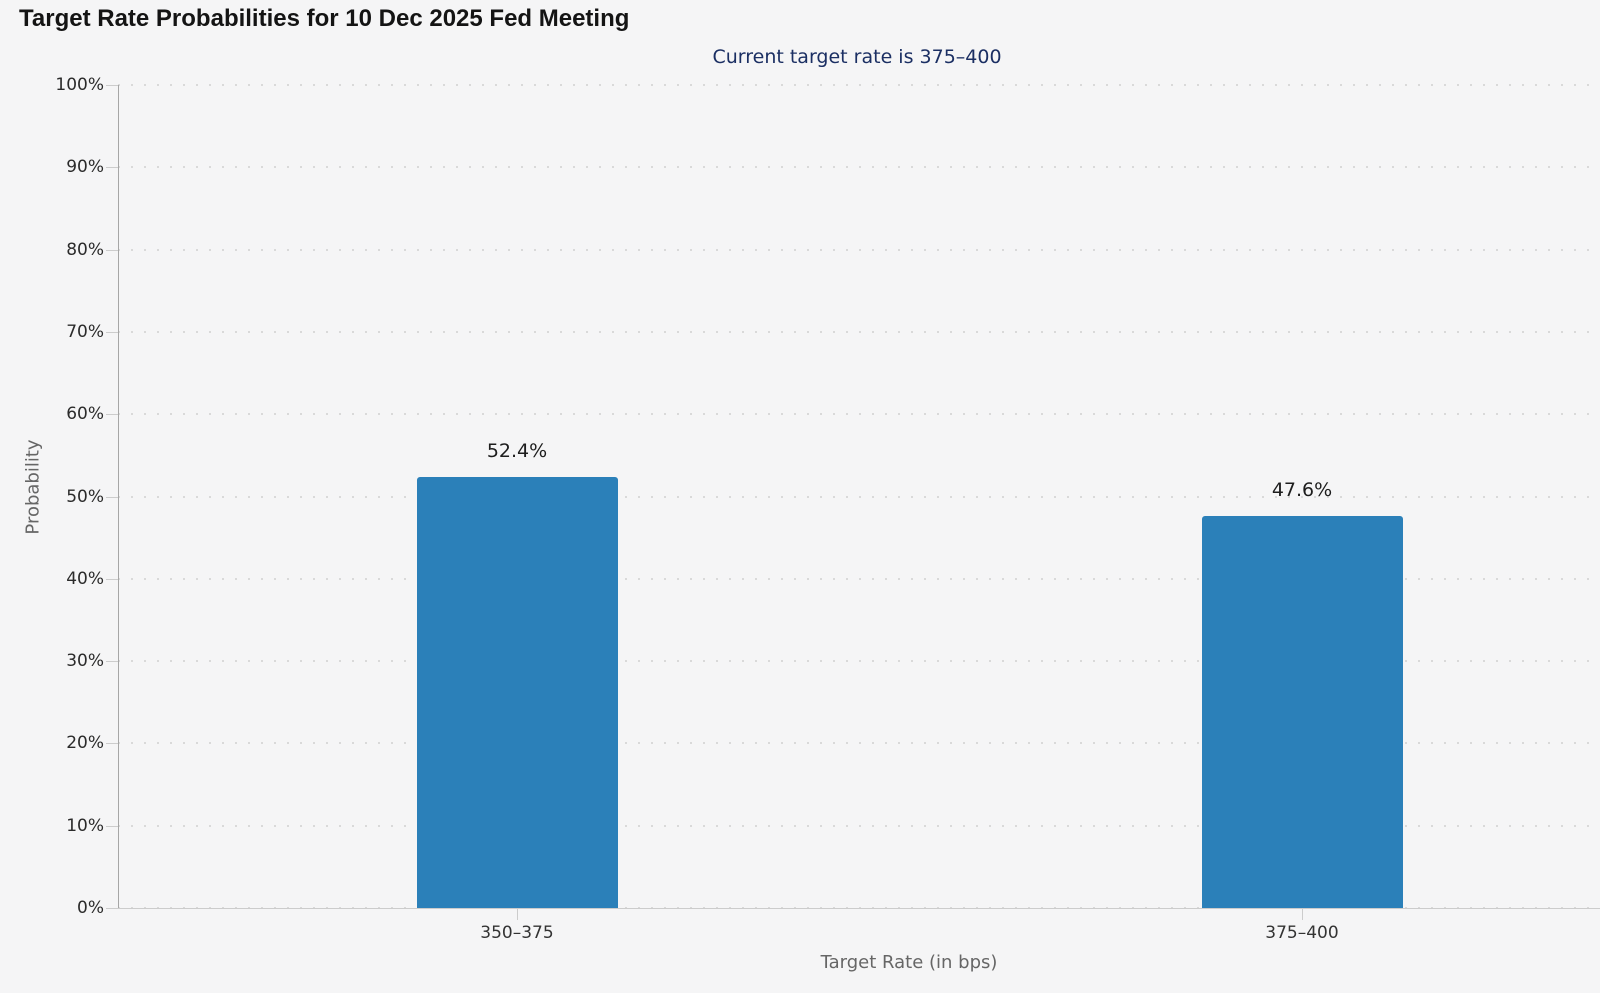 The image size is (1600, 993). What do you see at coordinates (112, 250) in the screenshot?
I see `y-tick-mark-80%` at bounding box center [112, 250].